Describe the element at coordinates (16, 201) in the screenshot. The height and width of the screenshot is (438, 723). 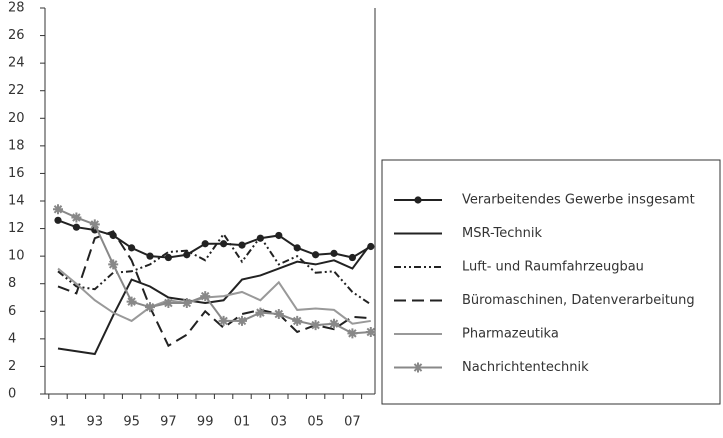
I see `y-tick-label: 14` at that location.